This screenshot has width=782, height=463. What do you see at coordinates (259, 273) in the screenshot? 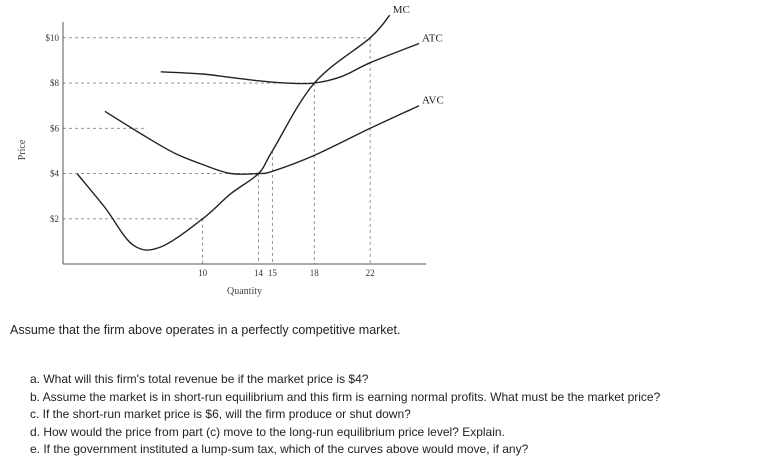
I see `x-tick-label: 14` at bounding box center [259, 273].